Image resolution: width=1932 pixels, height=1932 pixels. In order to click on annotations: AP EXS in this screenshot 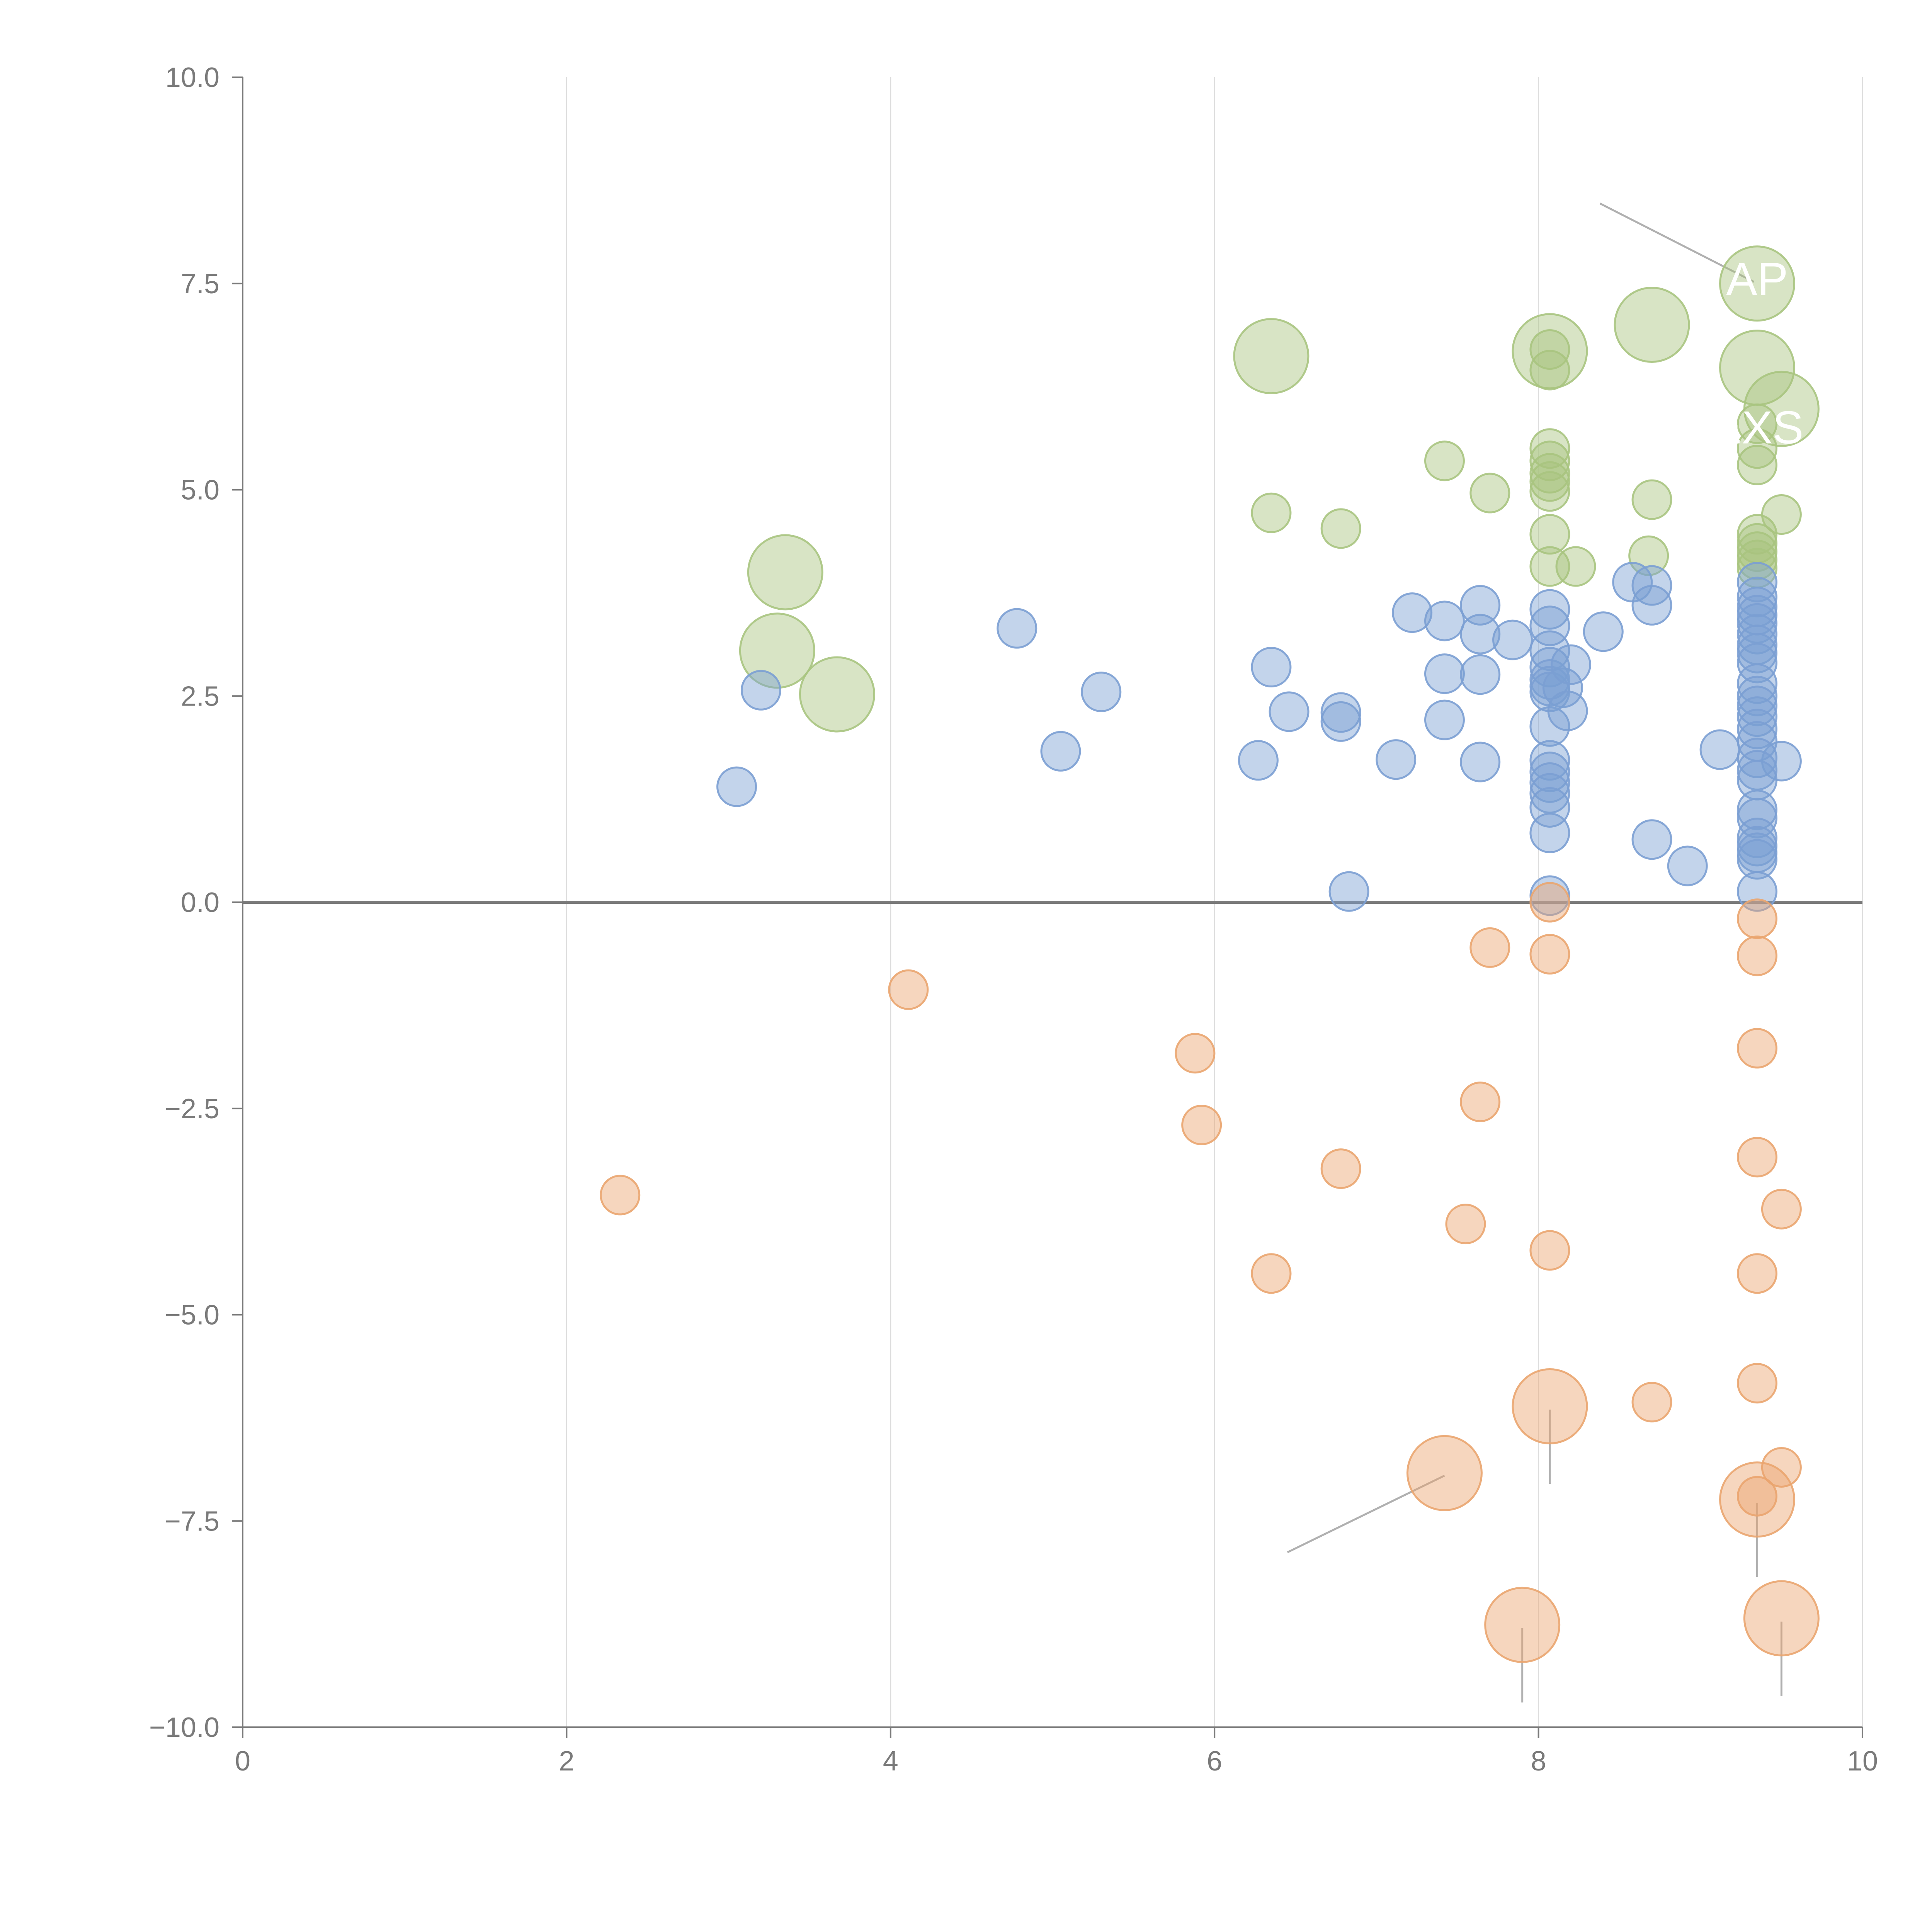, I will do `click(1757, 353)`.